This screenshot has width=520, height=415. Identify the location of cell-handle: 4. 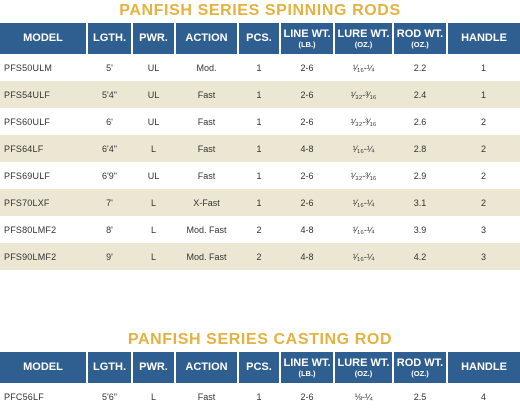
(483, 396).